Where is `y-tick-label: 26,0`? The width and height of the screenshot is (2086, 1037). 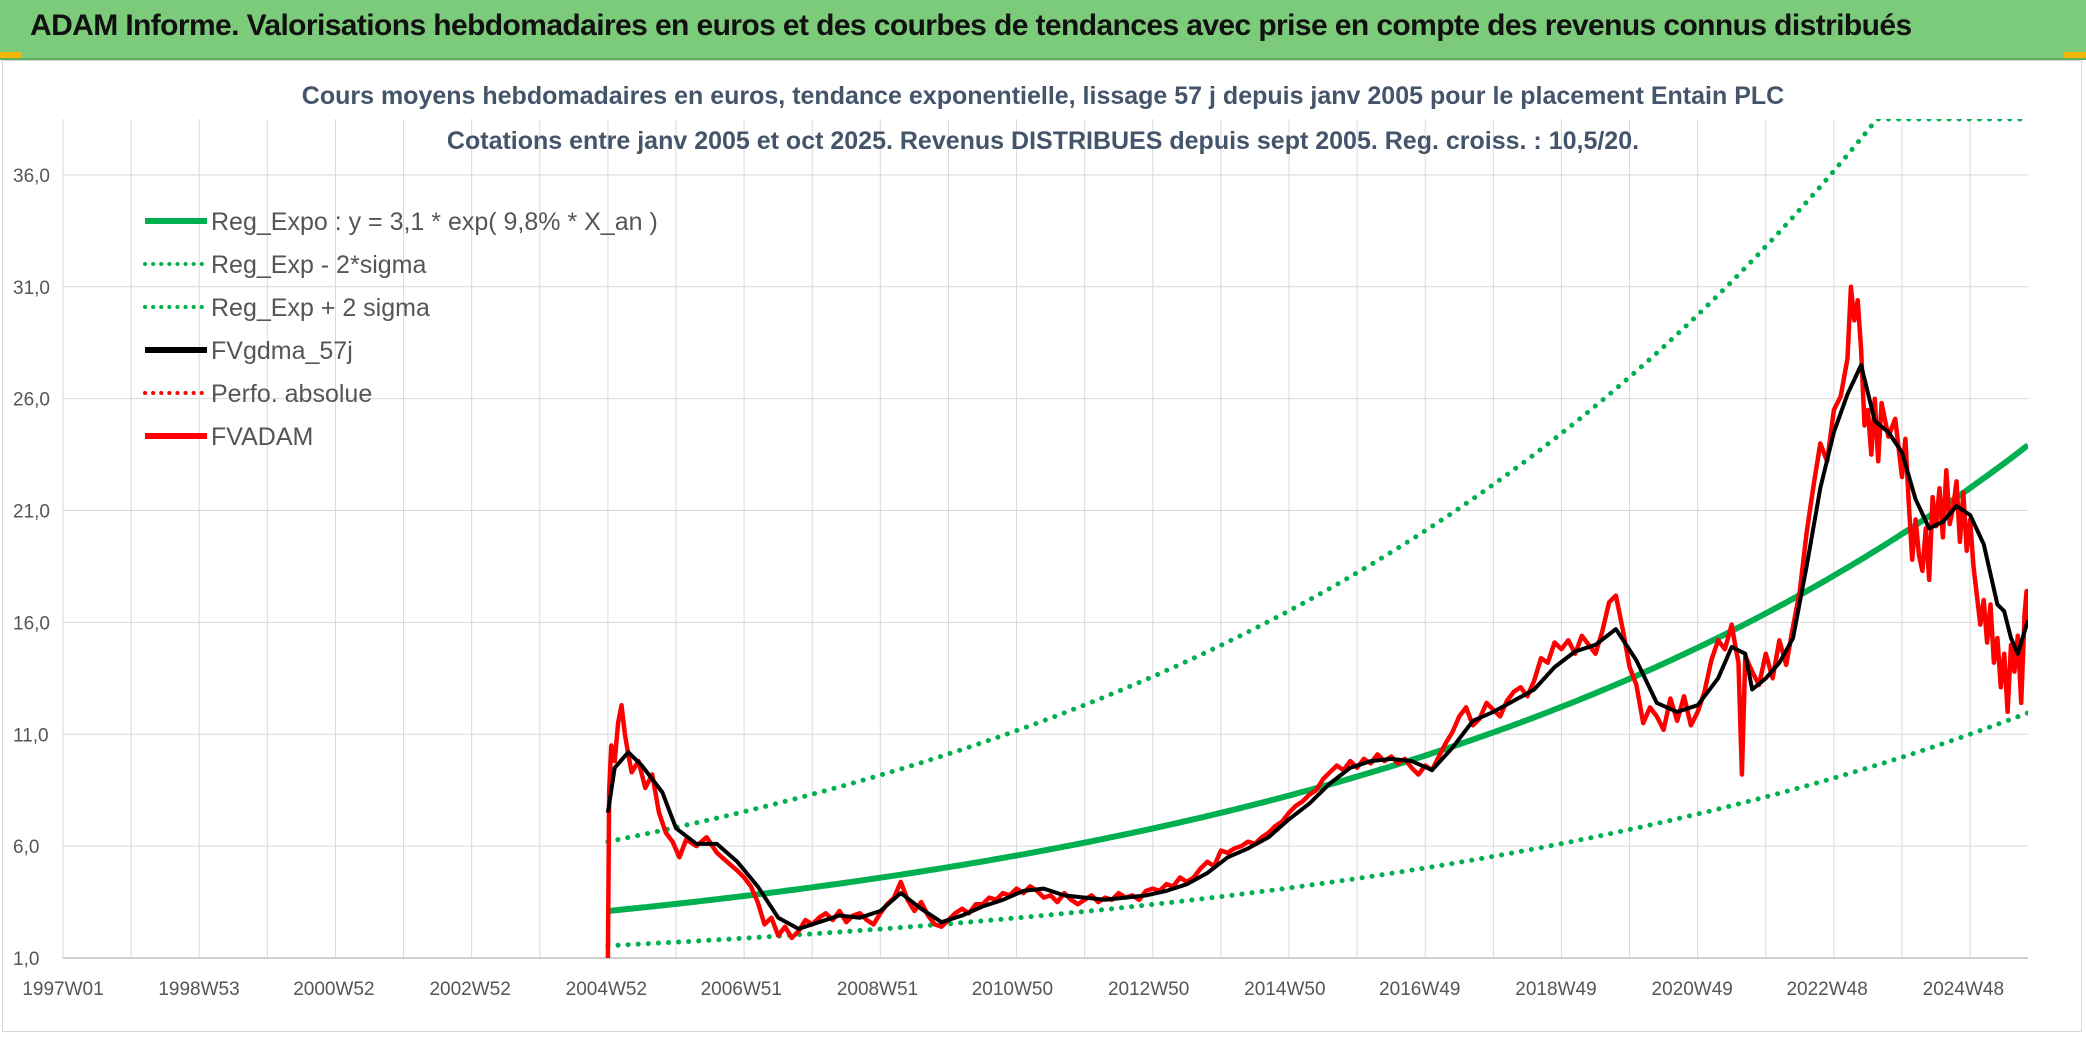
y-tick-label: 26,0 is located at coordinates (31, 400).